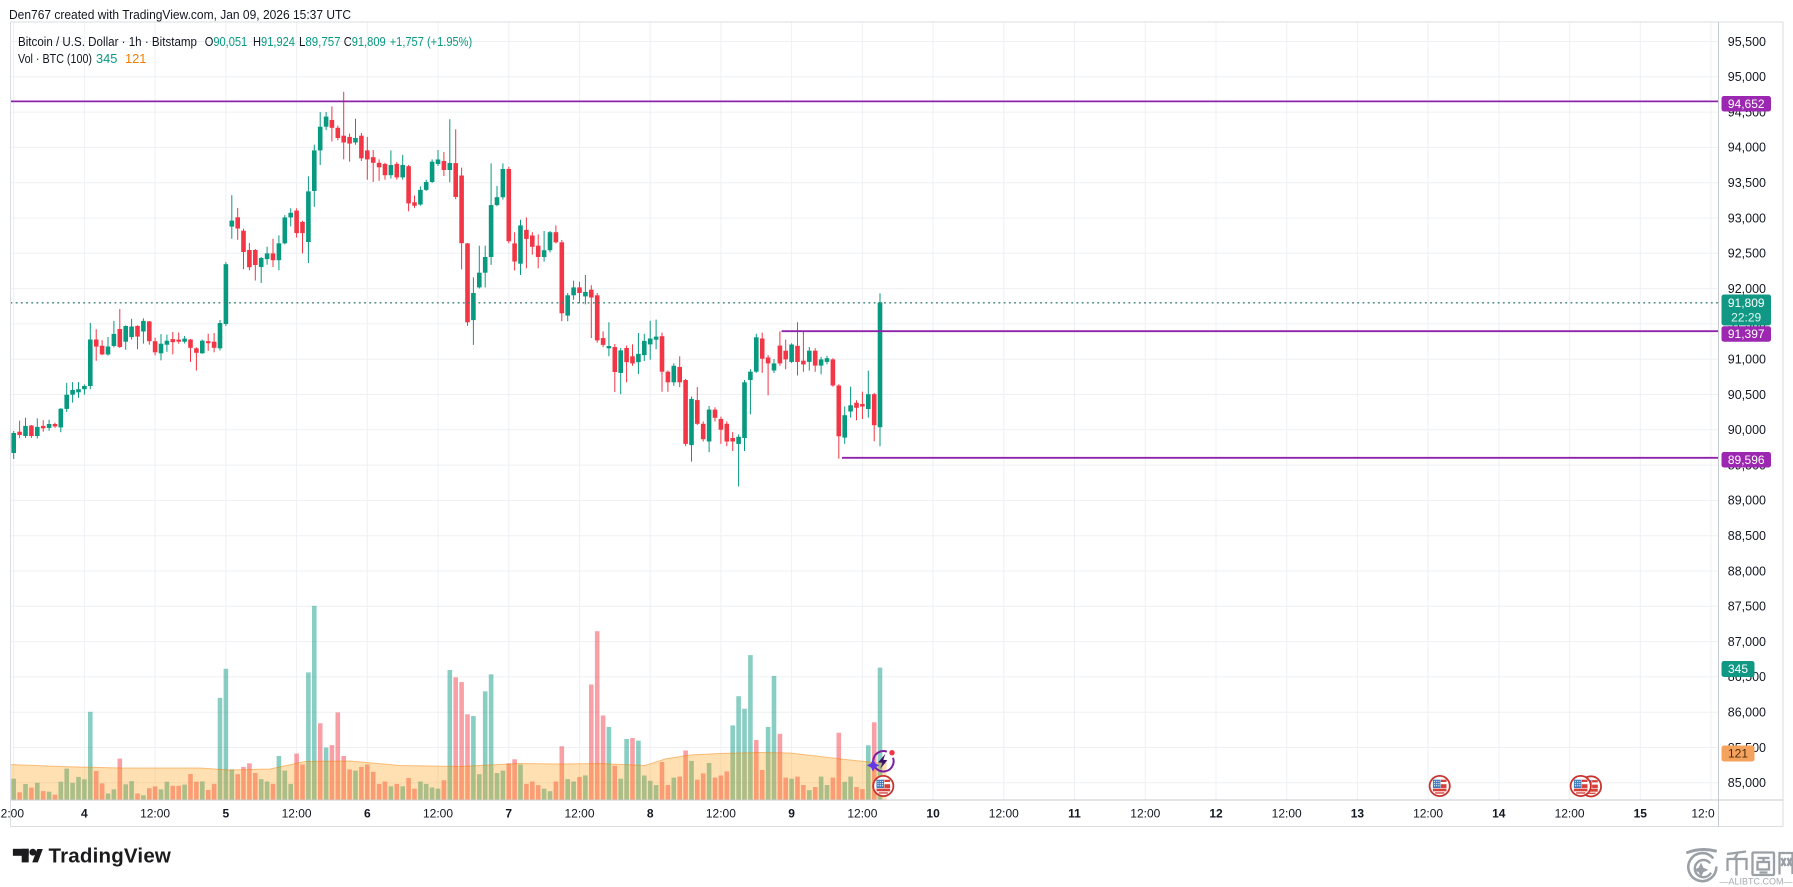 This screenshot has height=887, width=1793. Describe the element at coordinates (1499, 814) in the screenshot. I see `svg-text: 14` at that location.